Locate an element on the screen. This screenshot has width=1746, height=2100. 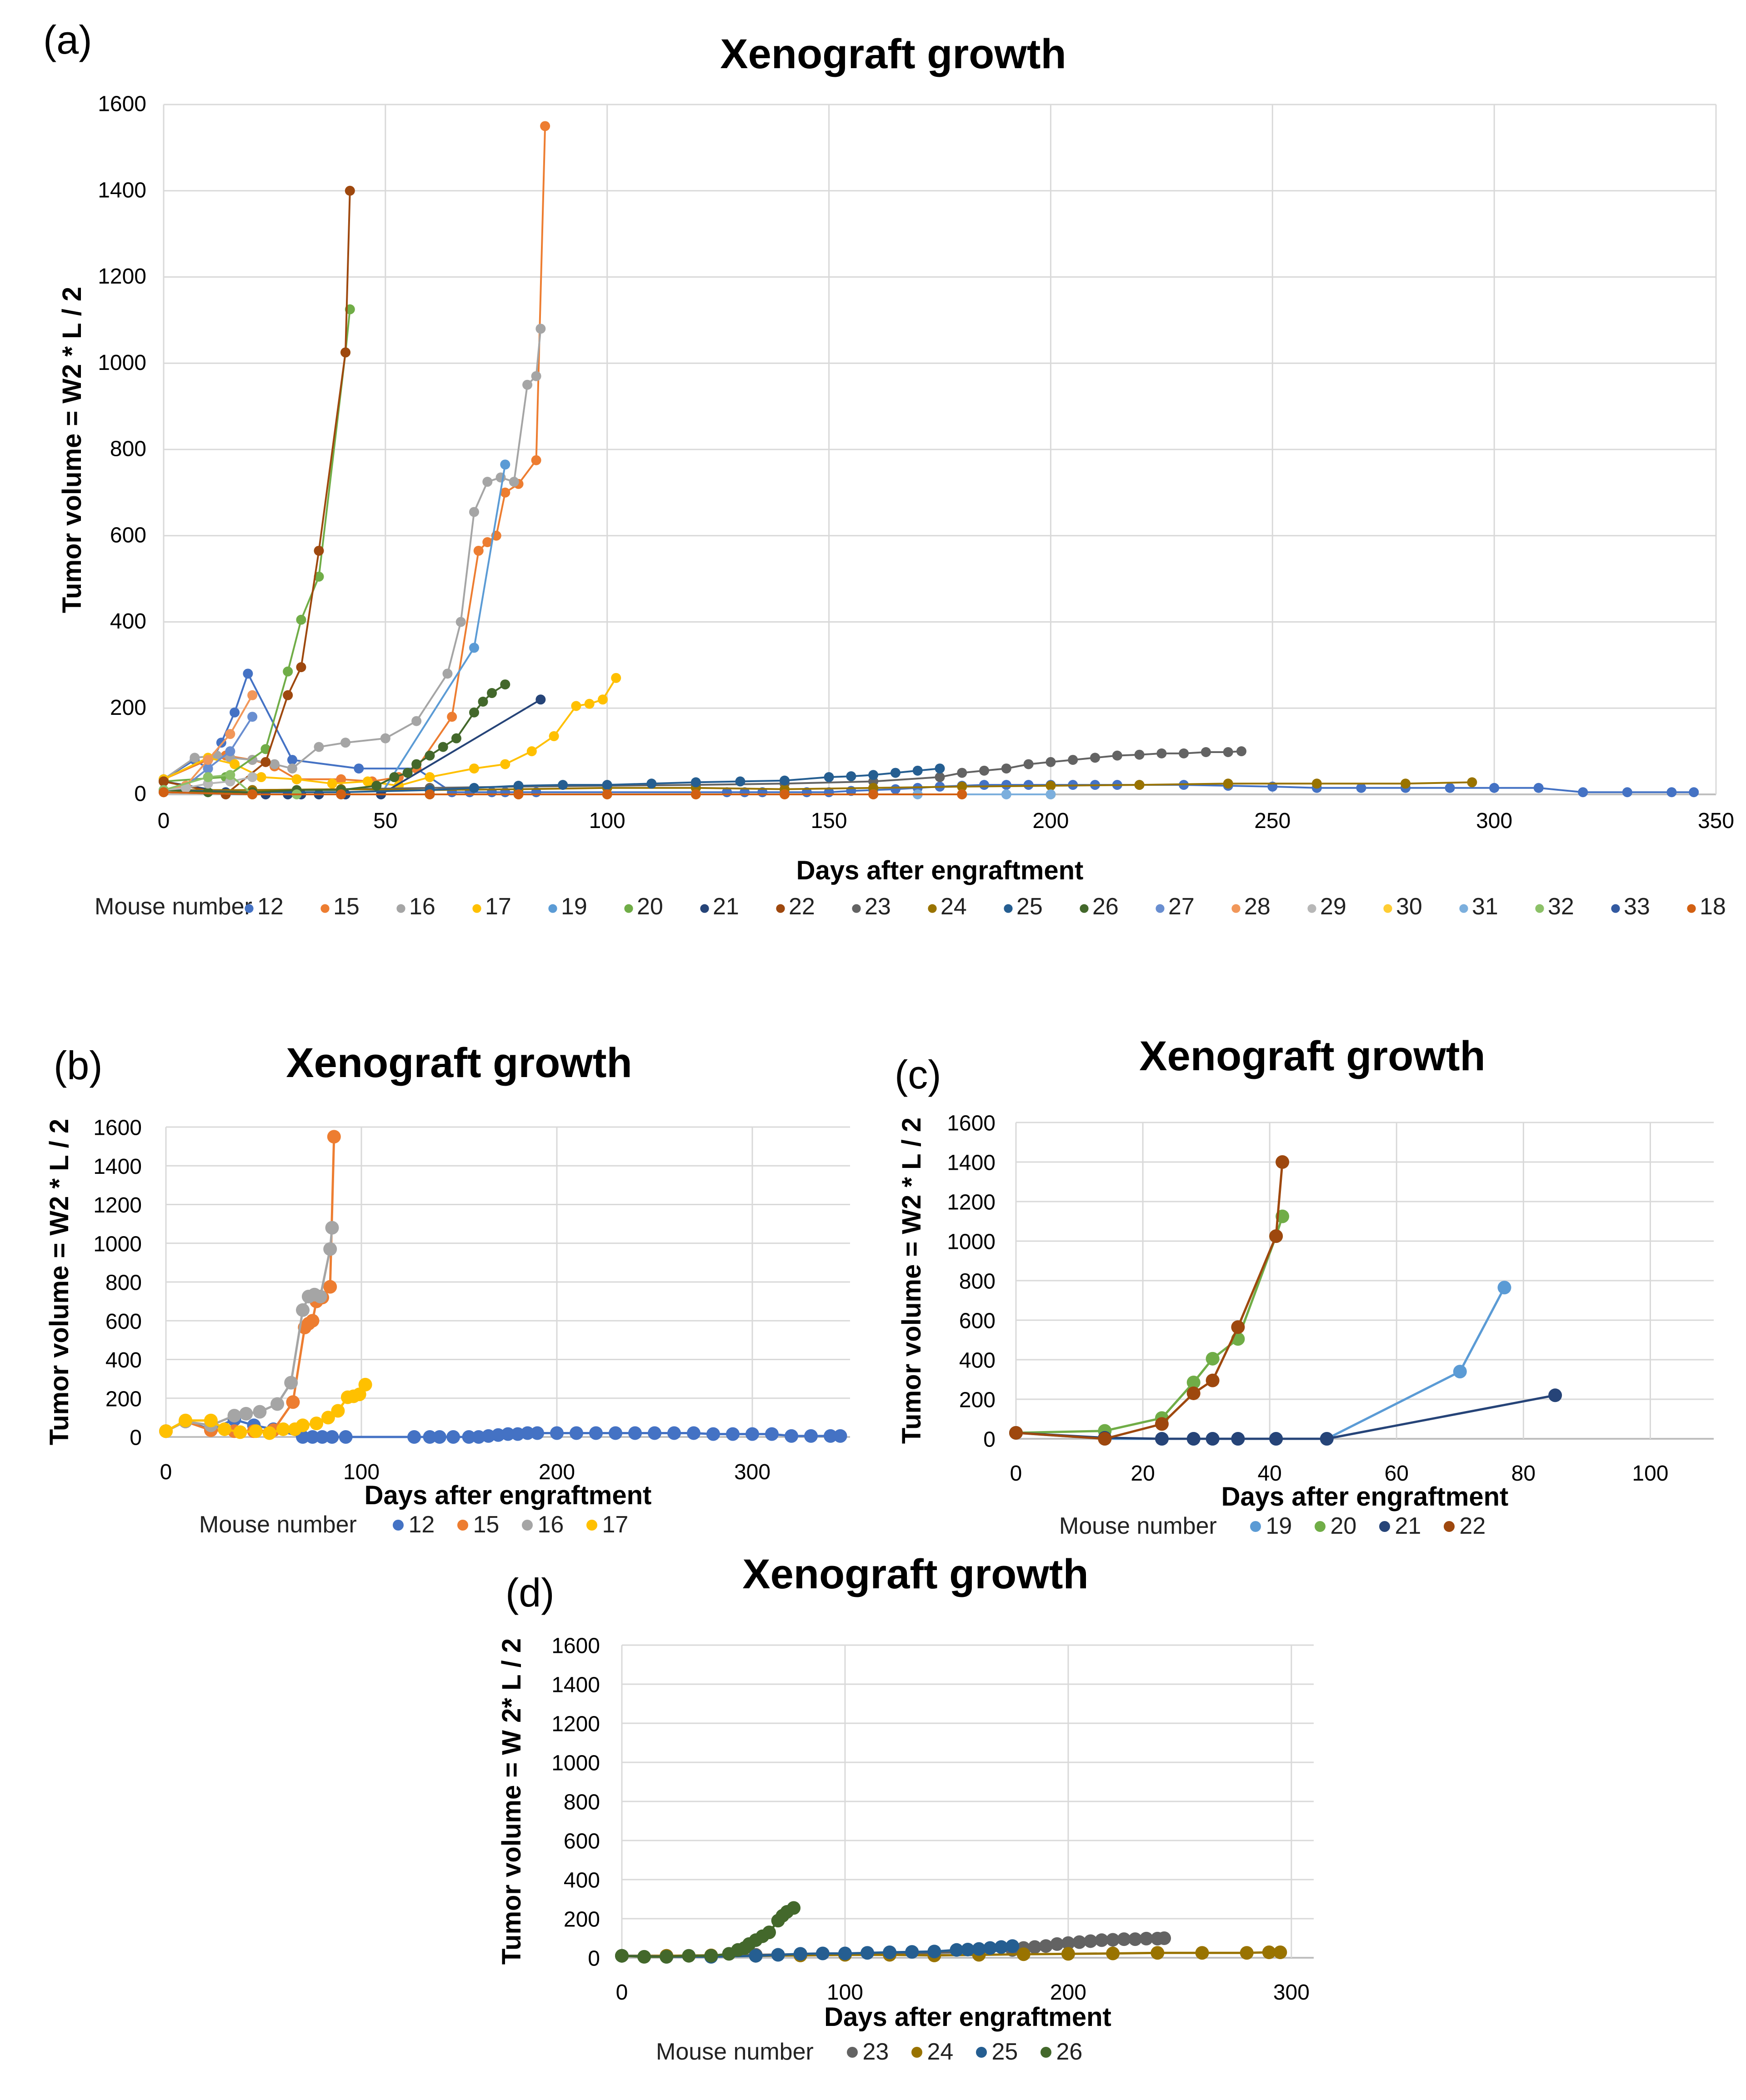
legend-label-30: 30 is located at coordinates (1409, 906).